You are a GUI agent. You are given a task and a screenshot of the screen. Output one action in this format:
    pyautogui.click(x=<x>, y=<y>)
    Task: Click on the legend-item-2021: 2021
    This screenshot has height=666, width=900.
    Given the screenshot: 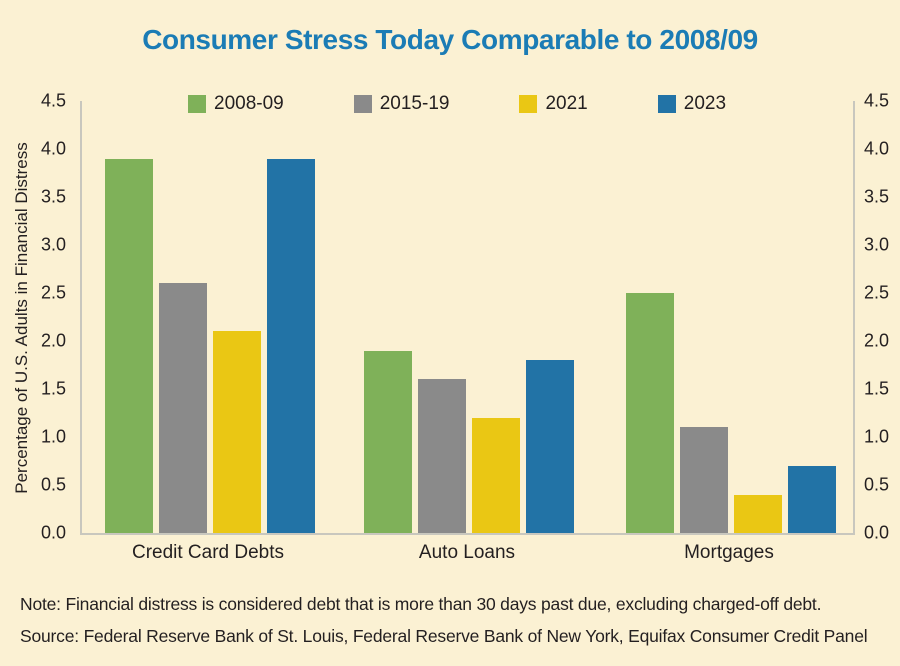 What is the action you would take?
    pyautogui.click(x=553, y=104)
    